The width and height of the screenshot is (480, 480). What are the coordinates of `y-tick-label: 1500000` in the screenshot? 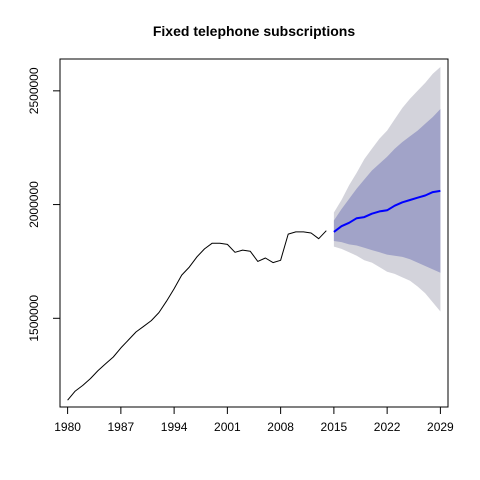 It's located at (34, 318).